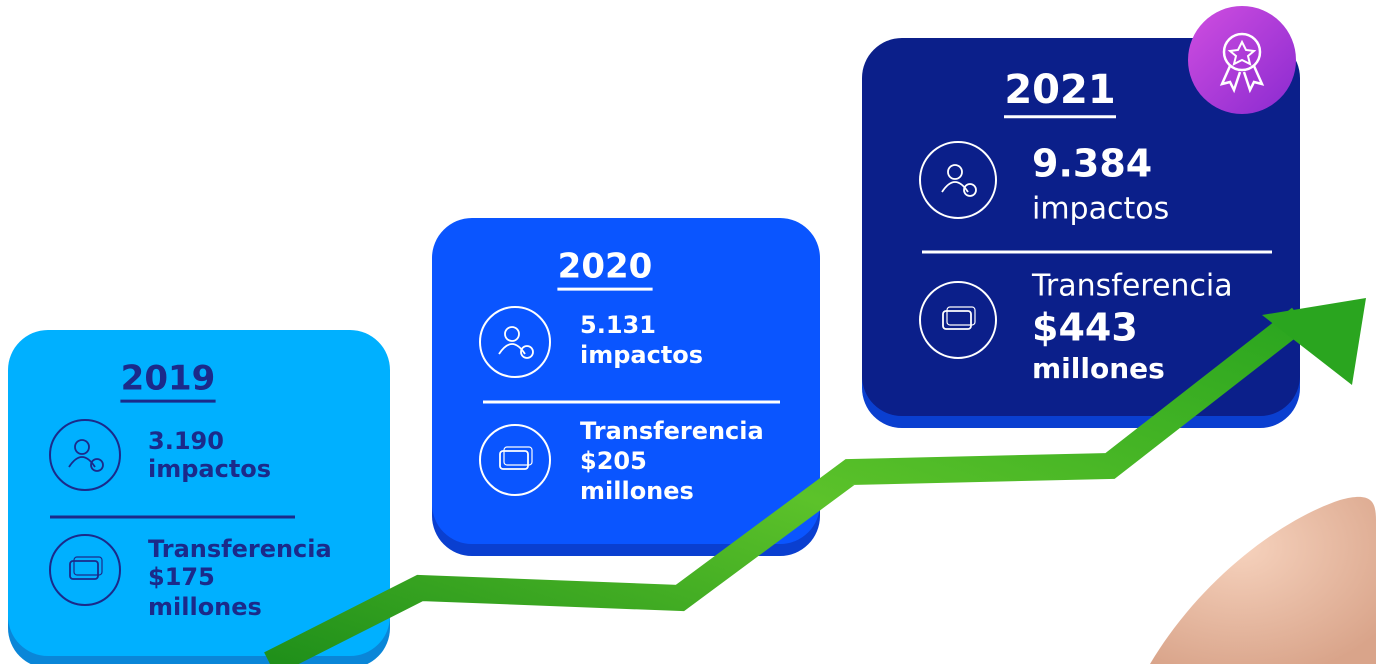  What do you see at coordinates (168, 379) in the screenshot?
I see `card-year: 2019` at bounding box center [168, 379].